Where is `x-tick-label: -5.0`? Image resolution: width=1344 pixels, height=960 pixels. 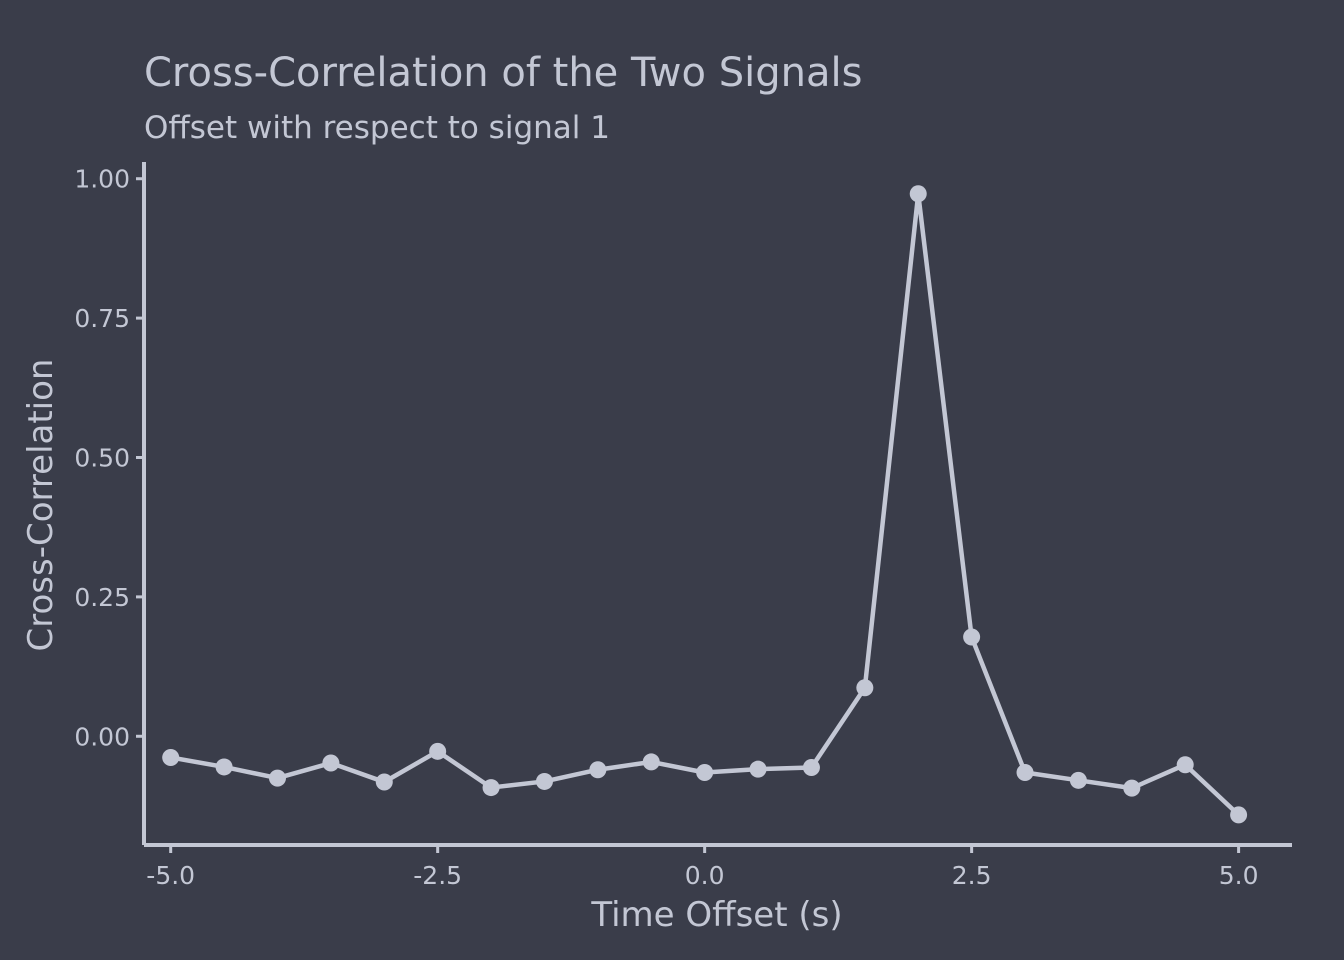 x-tick-label: -5.0 is located at coordinates (170, 875).